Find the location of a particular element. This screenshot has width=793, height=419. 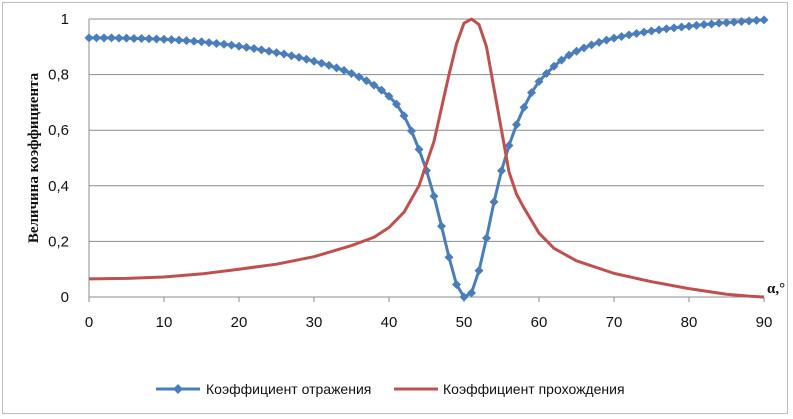

y-tick-label: 1 is located at coordinates (65, 19).